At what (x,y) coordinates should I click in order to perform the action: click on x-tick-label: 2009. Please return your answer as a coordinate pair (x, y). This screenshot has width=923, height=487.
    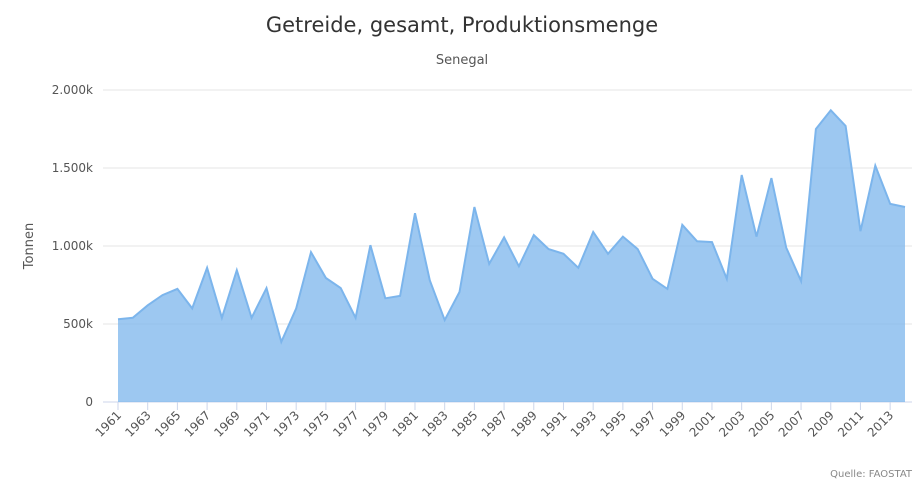
    Looking at the image, I should click on (820, 423).